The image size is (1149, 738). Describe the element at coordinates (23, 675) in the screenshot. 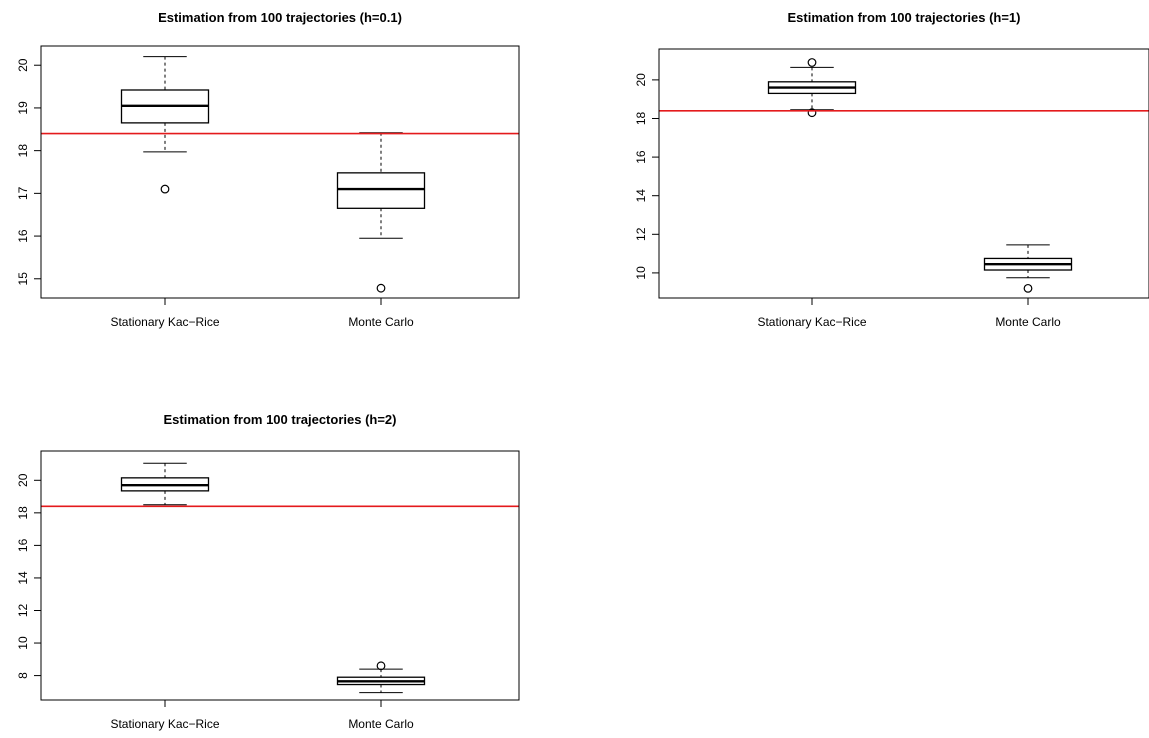

I see `y-tick-label: 8` at that location.